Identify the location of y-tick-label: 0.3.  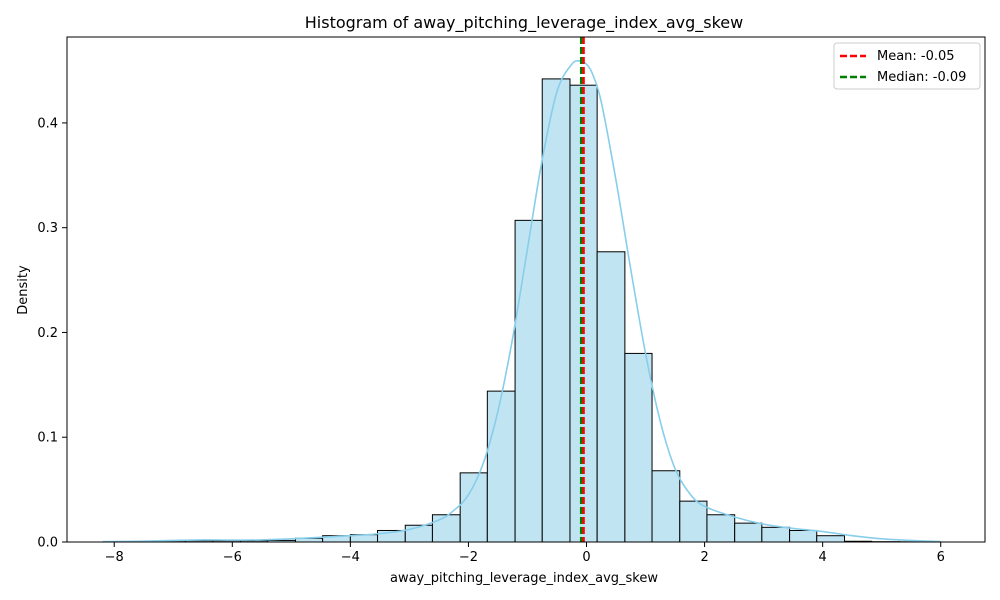
(47, 228).